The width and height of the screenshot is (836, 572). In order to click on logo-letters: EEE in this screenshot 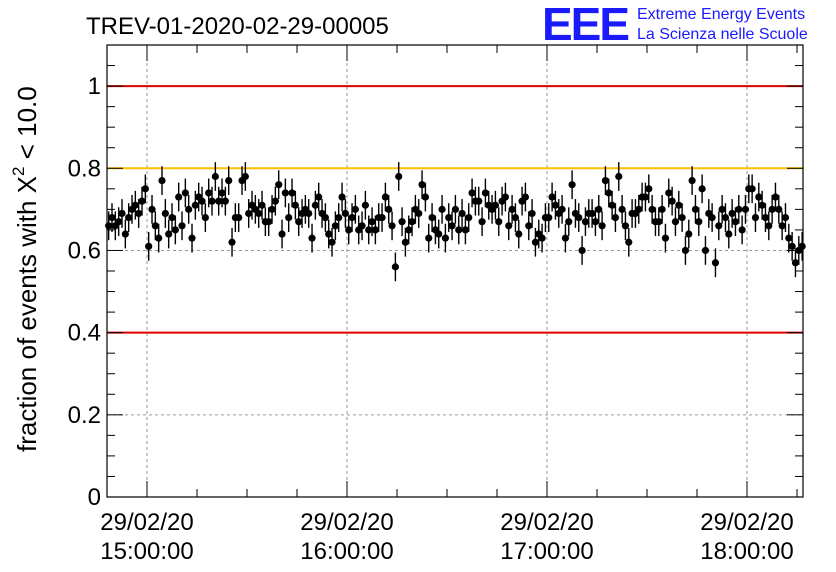, I will do `click(585, 25)`.